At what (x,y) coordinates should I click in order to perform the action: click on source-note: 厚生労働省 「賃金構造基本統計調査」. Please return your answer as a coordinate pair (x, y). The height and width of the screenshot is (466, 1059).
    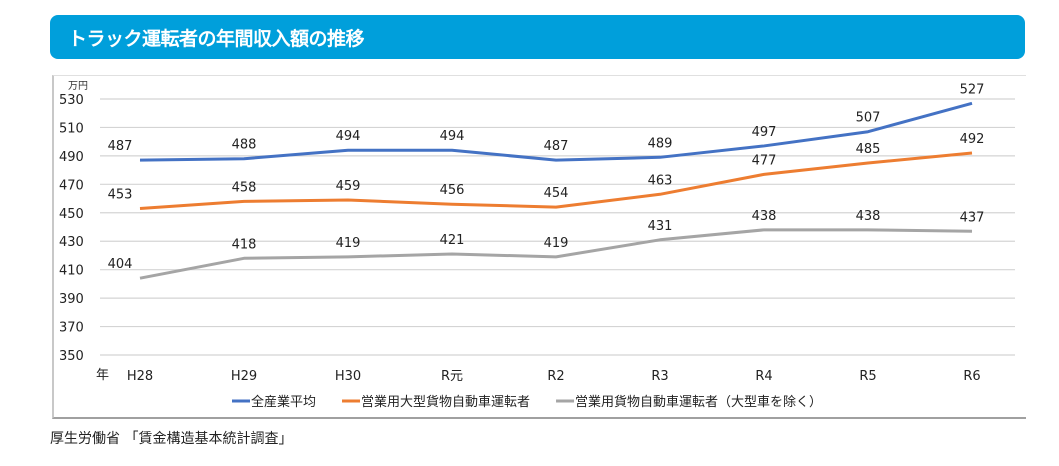
    Looking at the image, I should click on (171, 439).